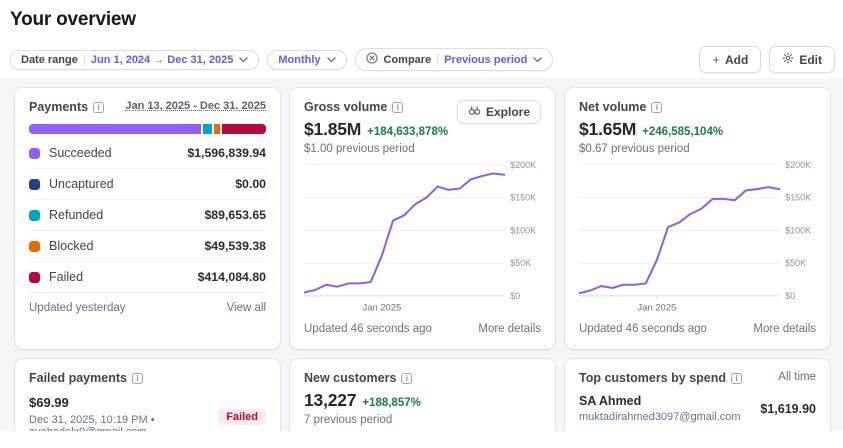  What do you see at coordinates (34, 277) in the screenshot?
I see `failed-dot-icon` at bounding box center [34, 277].